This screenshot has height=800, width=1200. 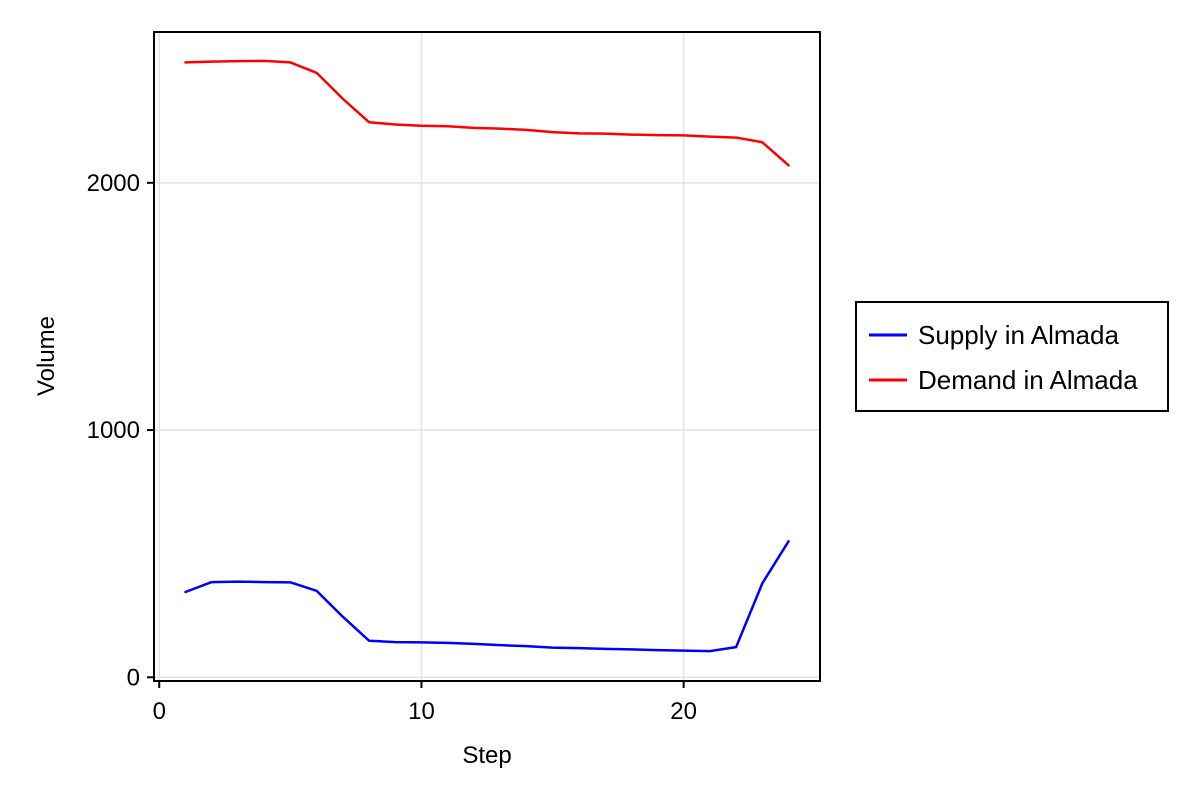 What do you see at coordinates (113, 183) in the screenshot?
I see `y-tick-label-2: 2000` at bounding box center [113, 183].